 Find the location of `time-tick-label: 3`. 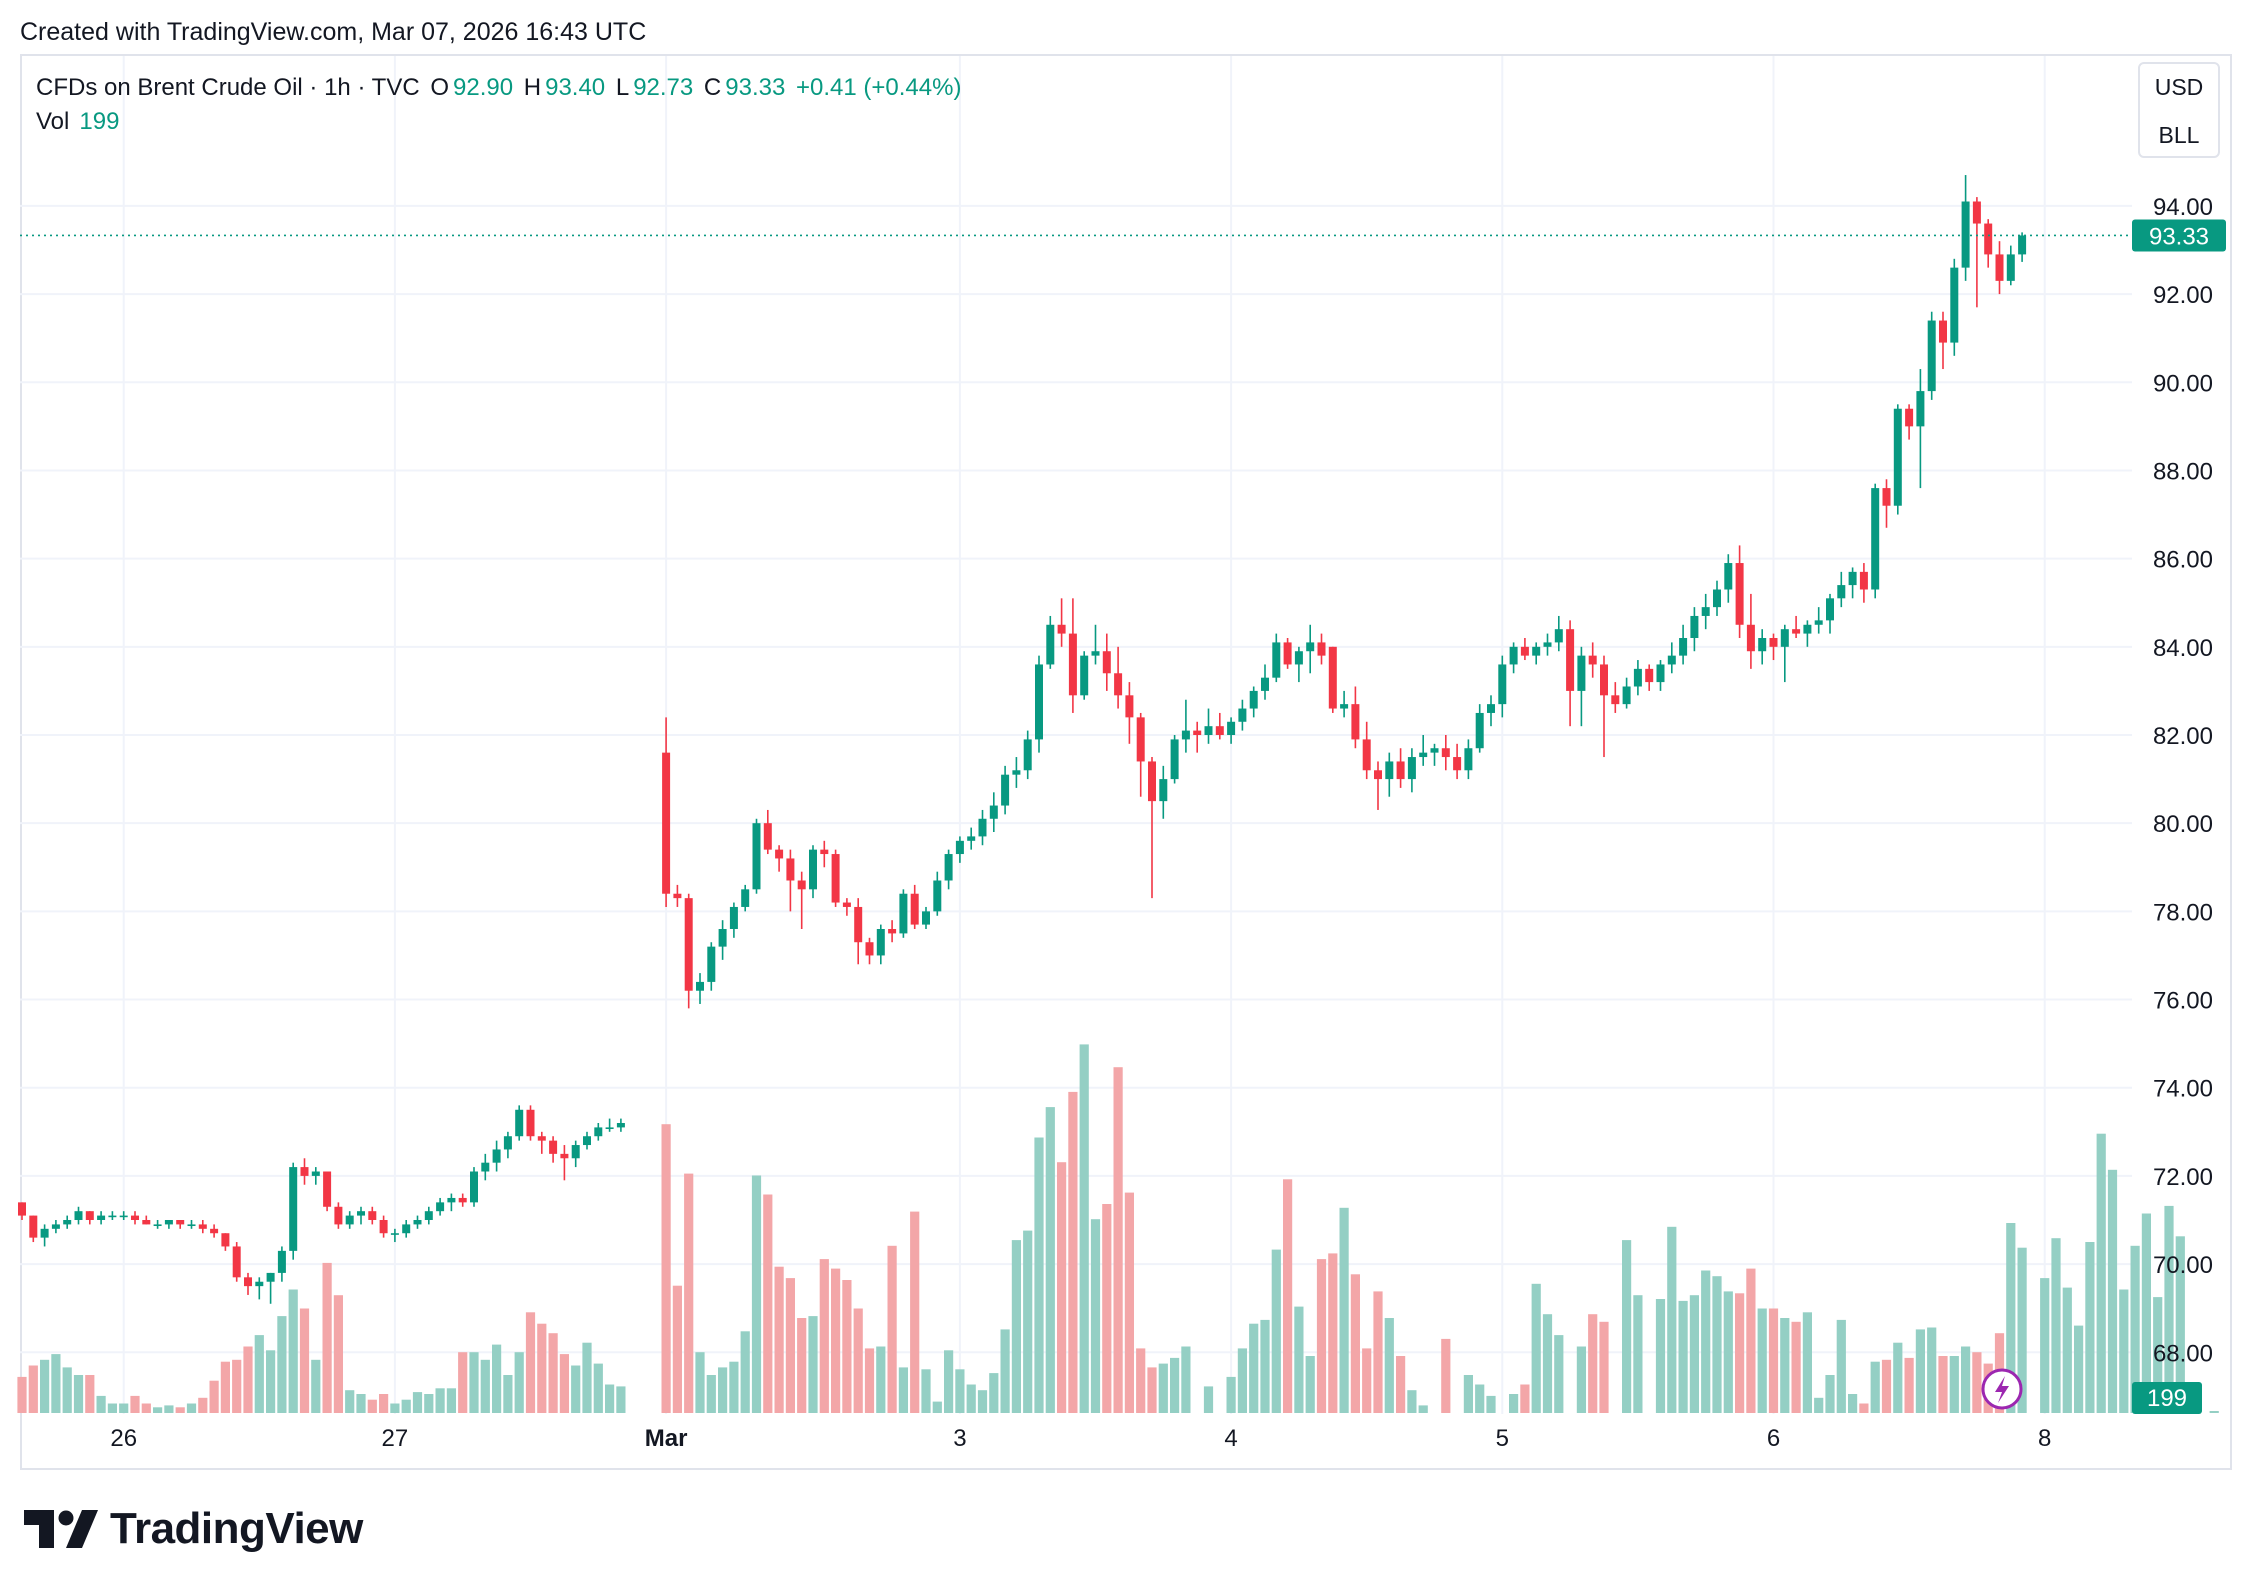

time-tick-label: 3 is located at coordinates (959, 1438).